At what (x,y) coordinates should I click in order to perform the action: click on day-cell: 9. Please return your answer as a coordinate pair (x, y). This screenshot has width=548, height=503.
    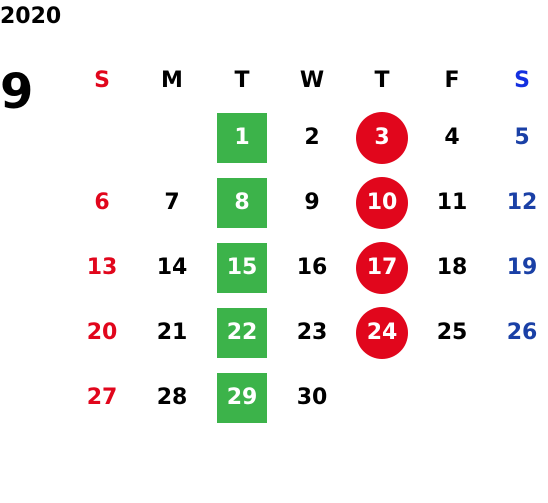
    Looking at the image, I should click on (312, 202).